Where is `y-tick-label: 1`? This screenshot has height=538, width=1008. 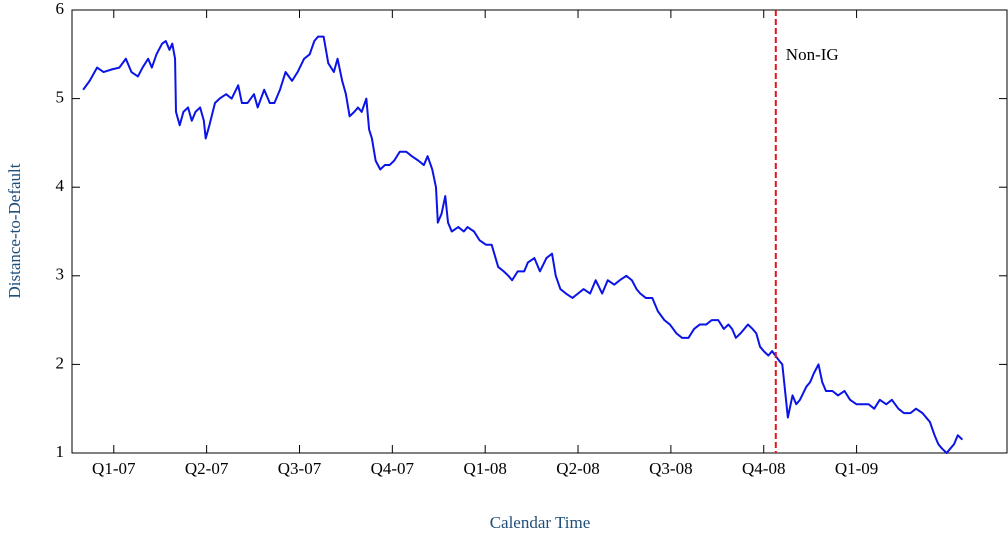
y-tick-label: 1 is located at coordinates (60, 451).